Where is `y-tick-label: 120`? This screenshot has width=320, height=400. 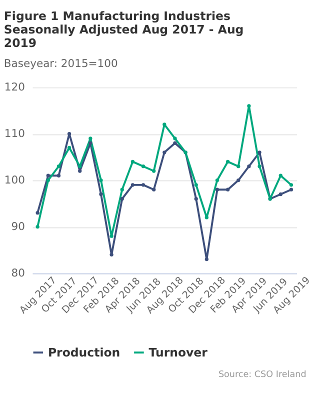
y-tick-label: 120 is located at coordinates (15, 87).